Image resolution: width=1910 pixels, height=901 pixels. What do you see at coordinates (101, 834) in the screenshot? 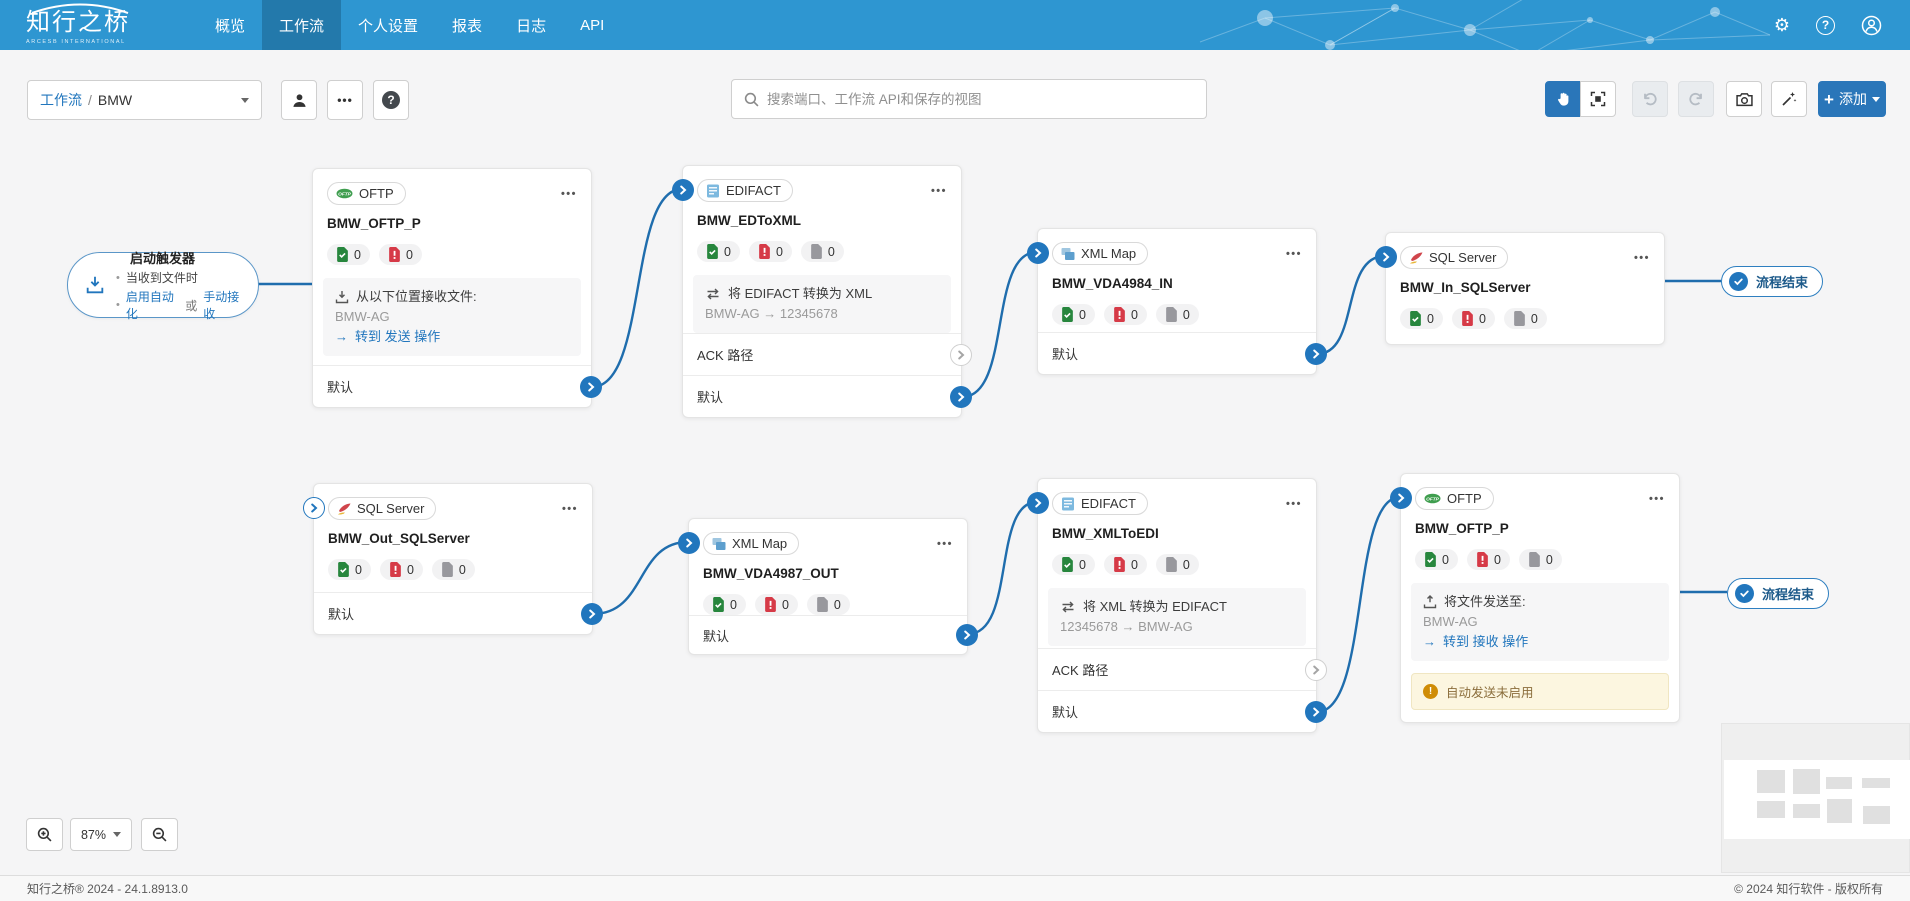
I see `zoom-level-dropdown: 87%` at bounding box center [101, 834].